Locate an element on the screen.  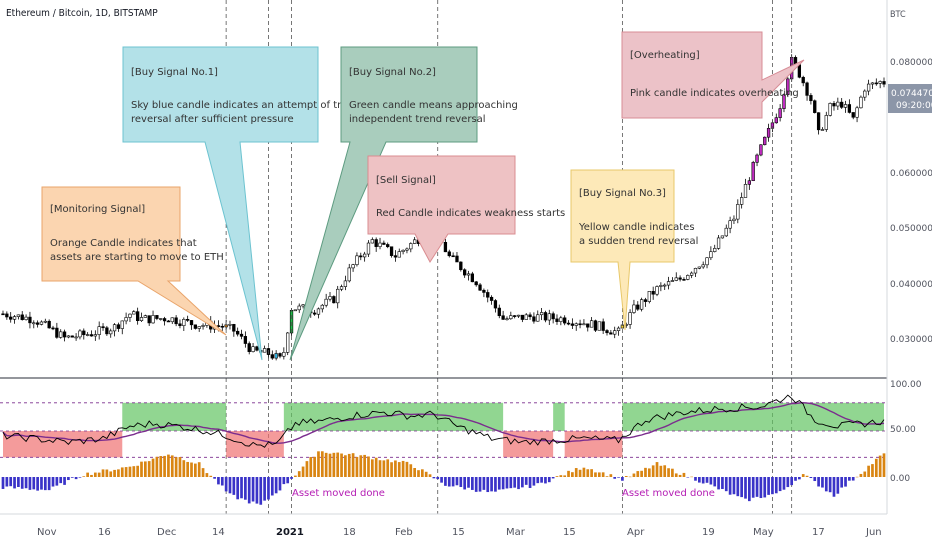
callout-buy-signal-3-title: [Buy Signal No.3] is located at coordinates (622, 193).